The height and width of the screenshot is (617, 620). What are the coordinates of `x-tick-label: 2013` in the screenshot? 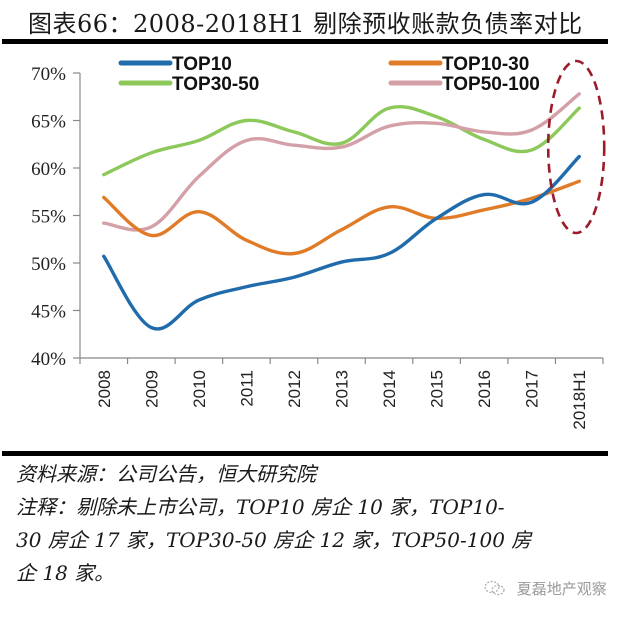 It's located at (342, 389).